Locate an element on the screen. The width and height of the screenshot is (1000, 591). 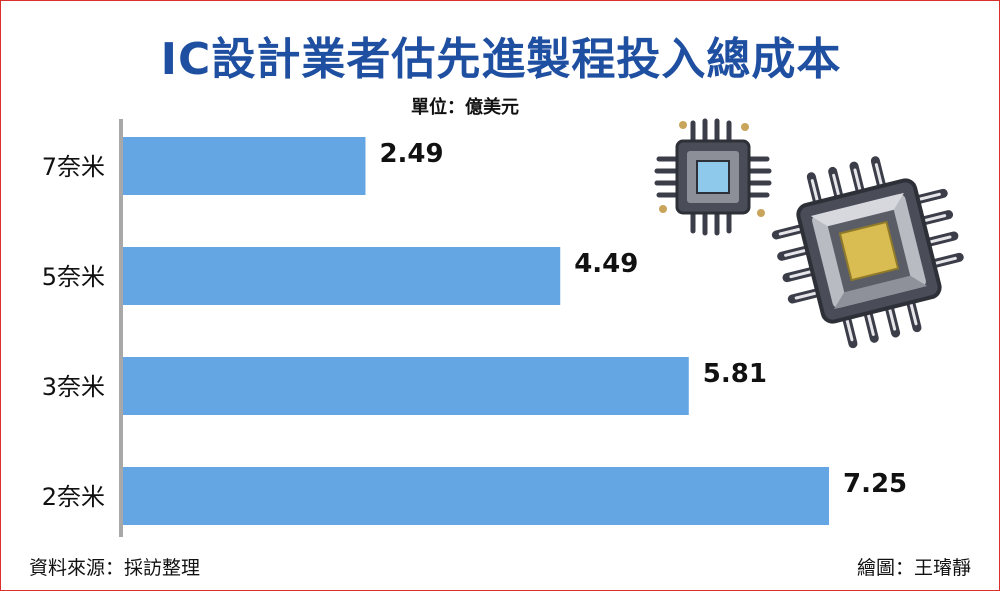
category-label: 3奈米 is located at coordinates (73, 387).